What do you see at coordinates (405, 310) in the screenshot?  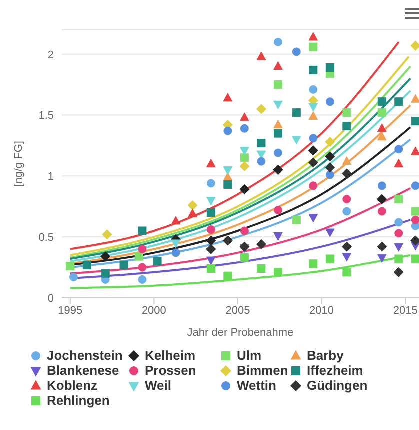 I see `x-tick-label: 2015` at bounding box center [405, 310].